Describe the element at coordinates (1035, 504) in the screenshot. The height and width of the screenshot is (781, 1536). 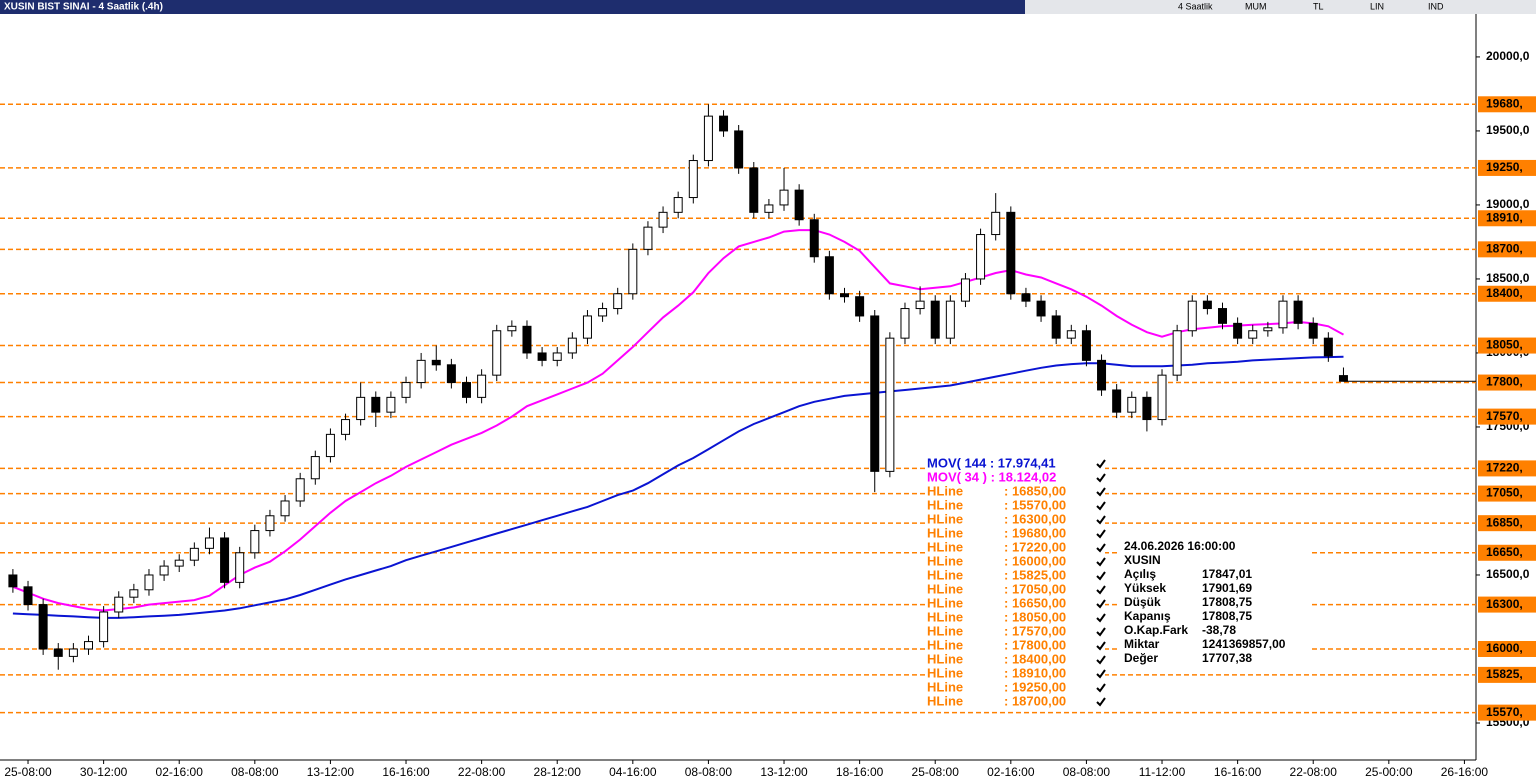
I see `hline-legend-value: : 15570,00` at that location.